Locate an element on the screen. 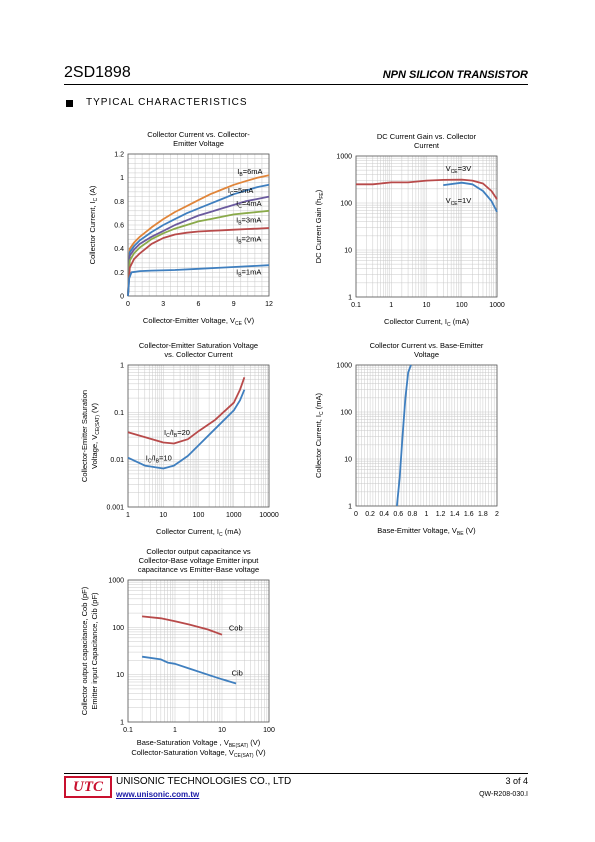  chart-title: Collector-Emitter Saturation Voltage is located at coordinates (198, 345).